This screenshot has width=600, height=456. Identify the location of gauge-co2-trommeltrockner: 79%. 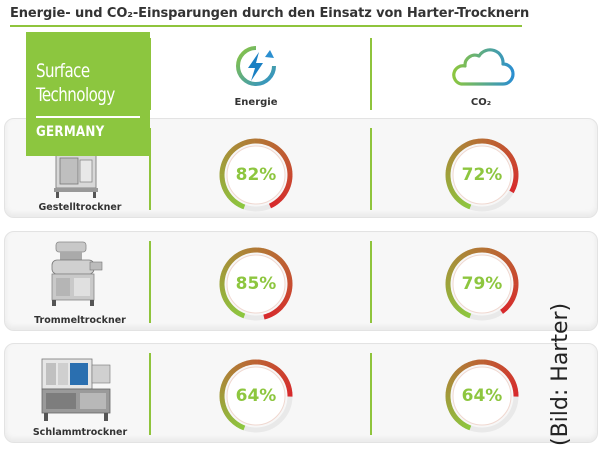
(482, 284).